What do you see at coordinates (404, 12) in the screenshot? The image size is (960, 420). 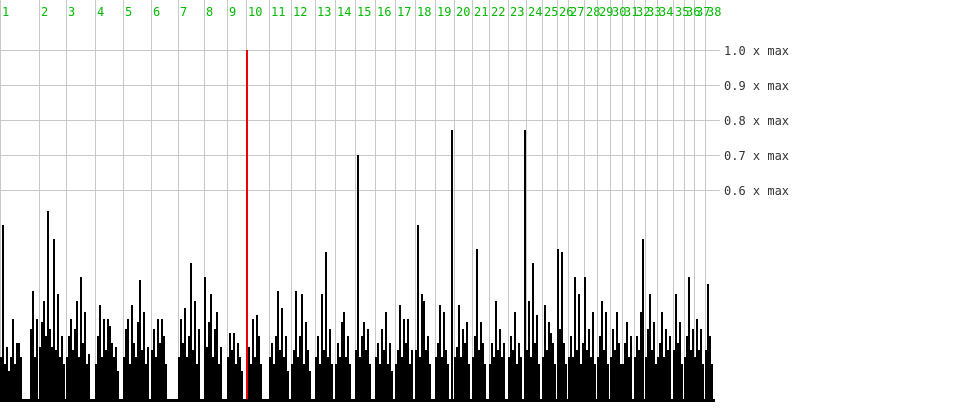 I see `chromosome-number-label: 17` at bounding box center [404, 12].